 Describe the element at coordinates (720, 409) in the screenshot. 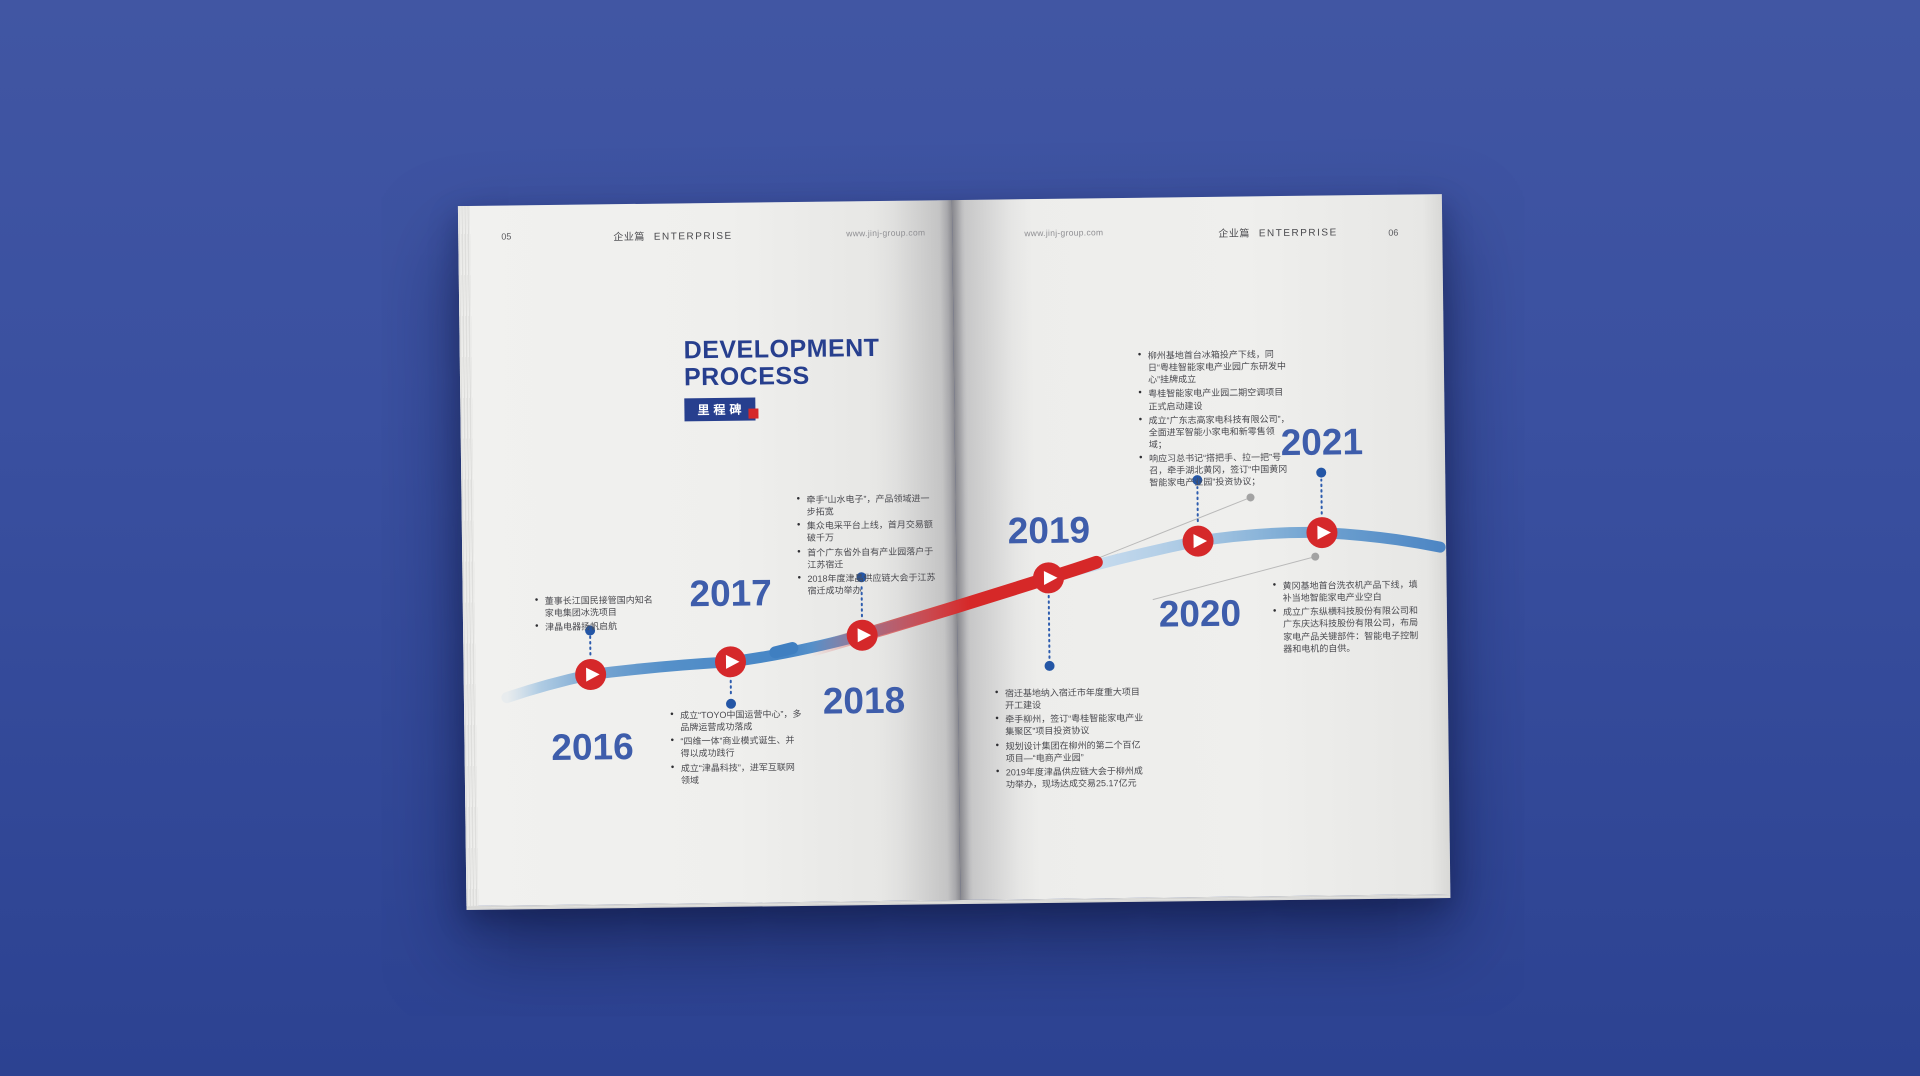

I see `title-subtitle: 里程碑` at that location.